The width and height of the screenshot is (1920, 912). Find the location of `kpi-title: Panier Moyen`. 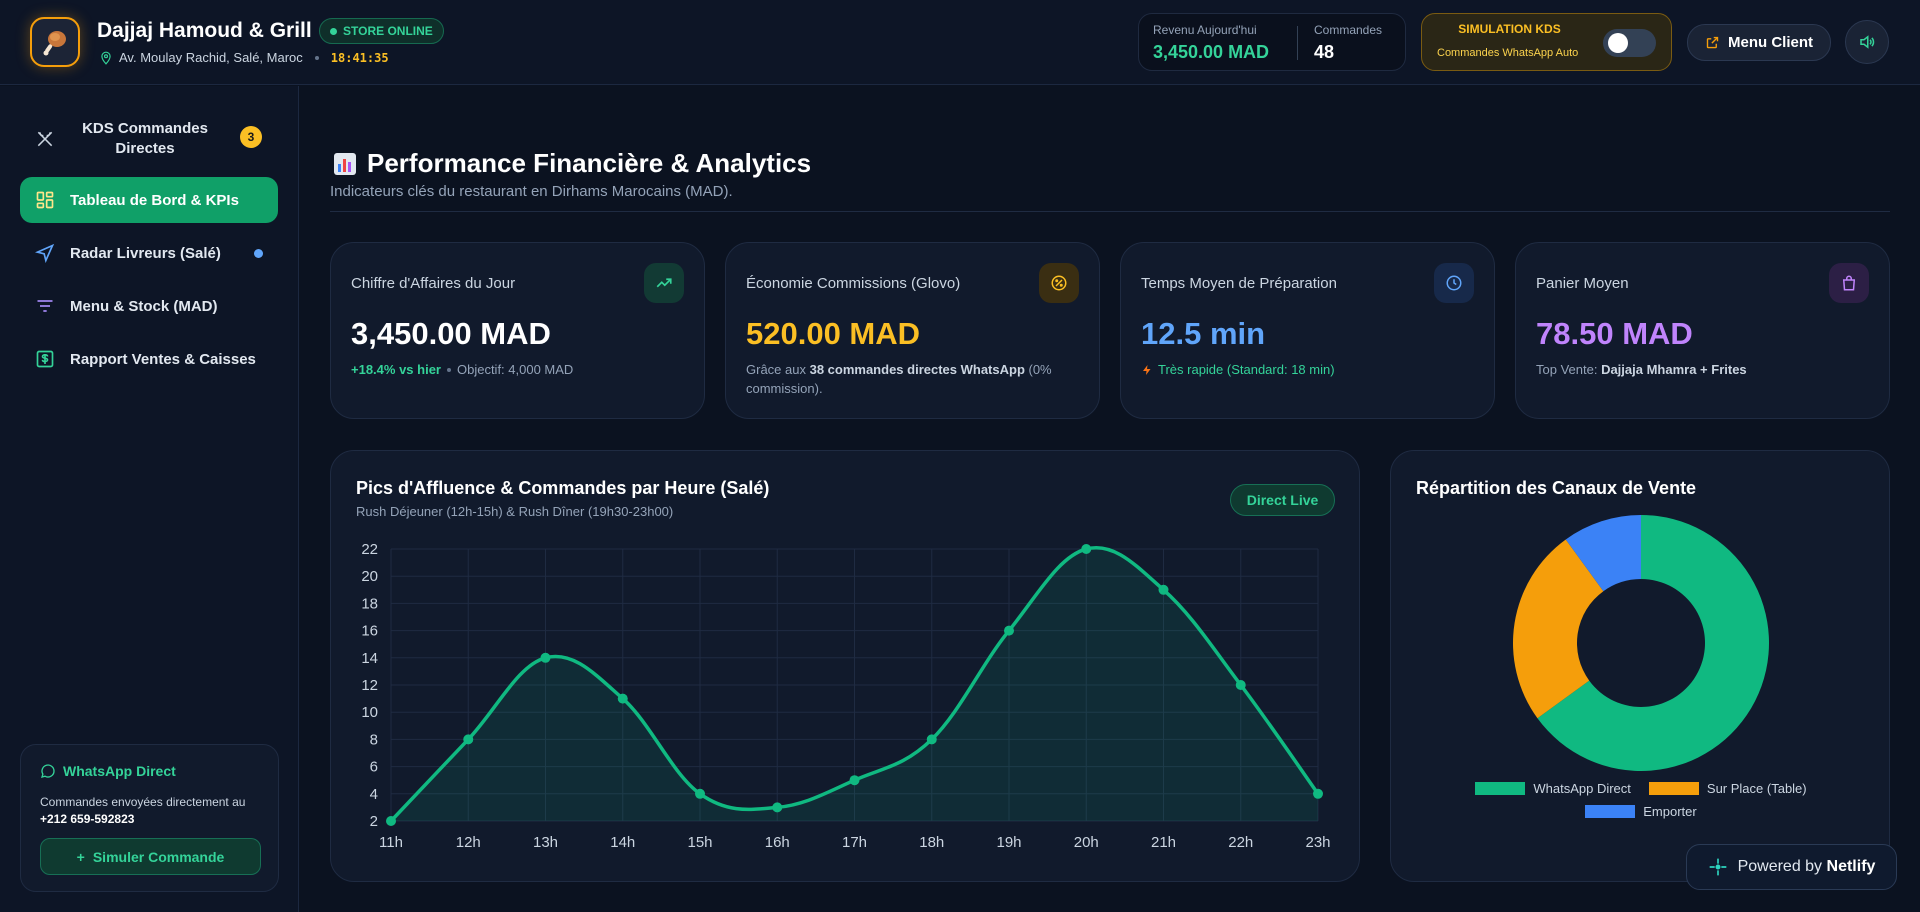

kpi-title: Panier Moyen is located at coordinates (1582, 283).